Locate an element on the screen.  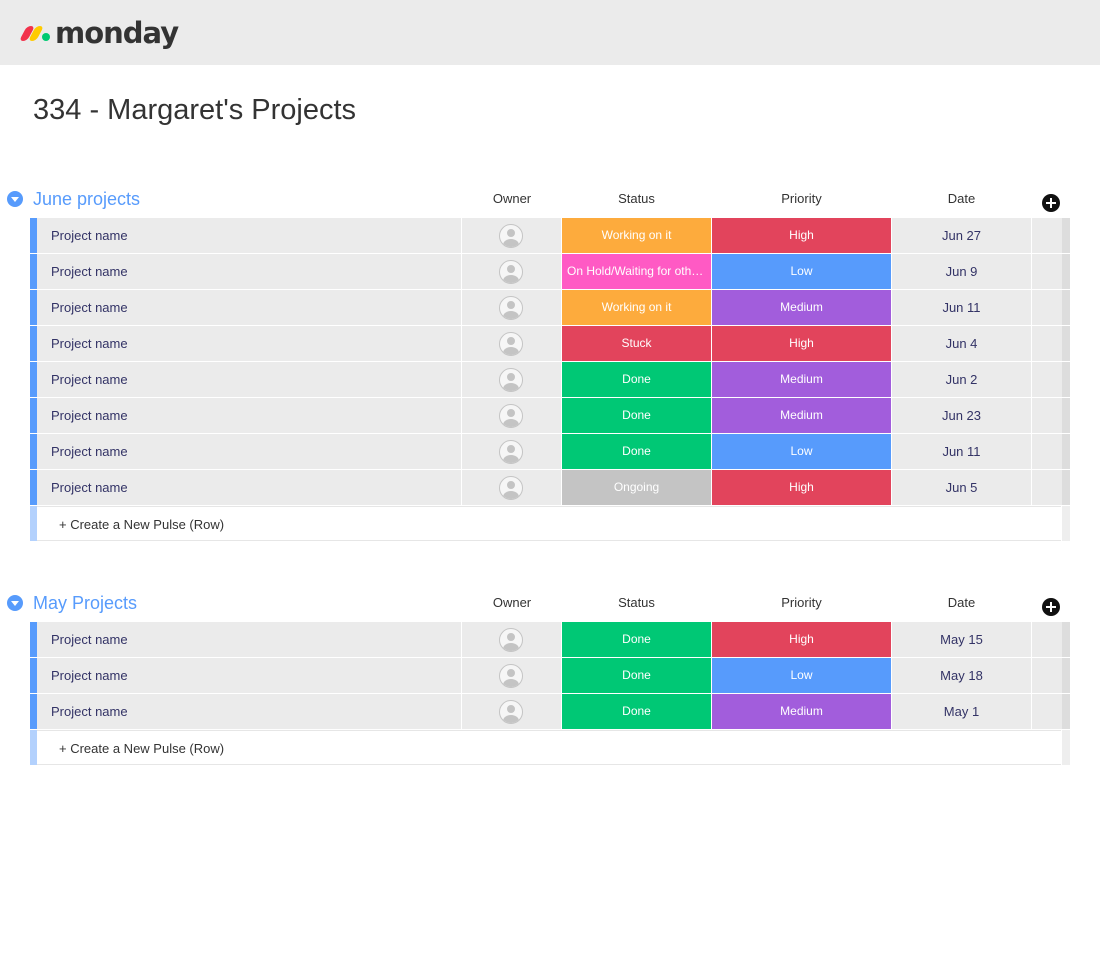
date-cell: Jun 5 is located at coordinates (961, 487).